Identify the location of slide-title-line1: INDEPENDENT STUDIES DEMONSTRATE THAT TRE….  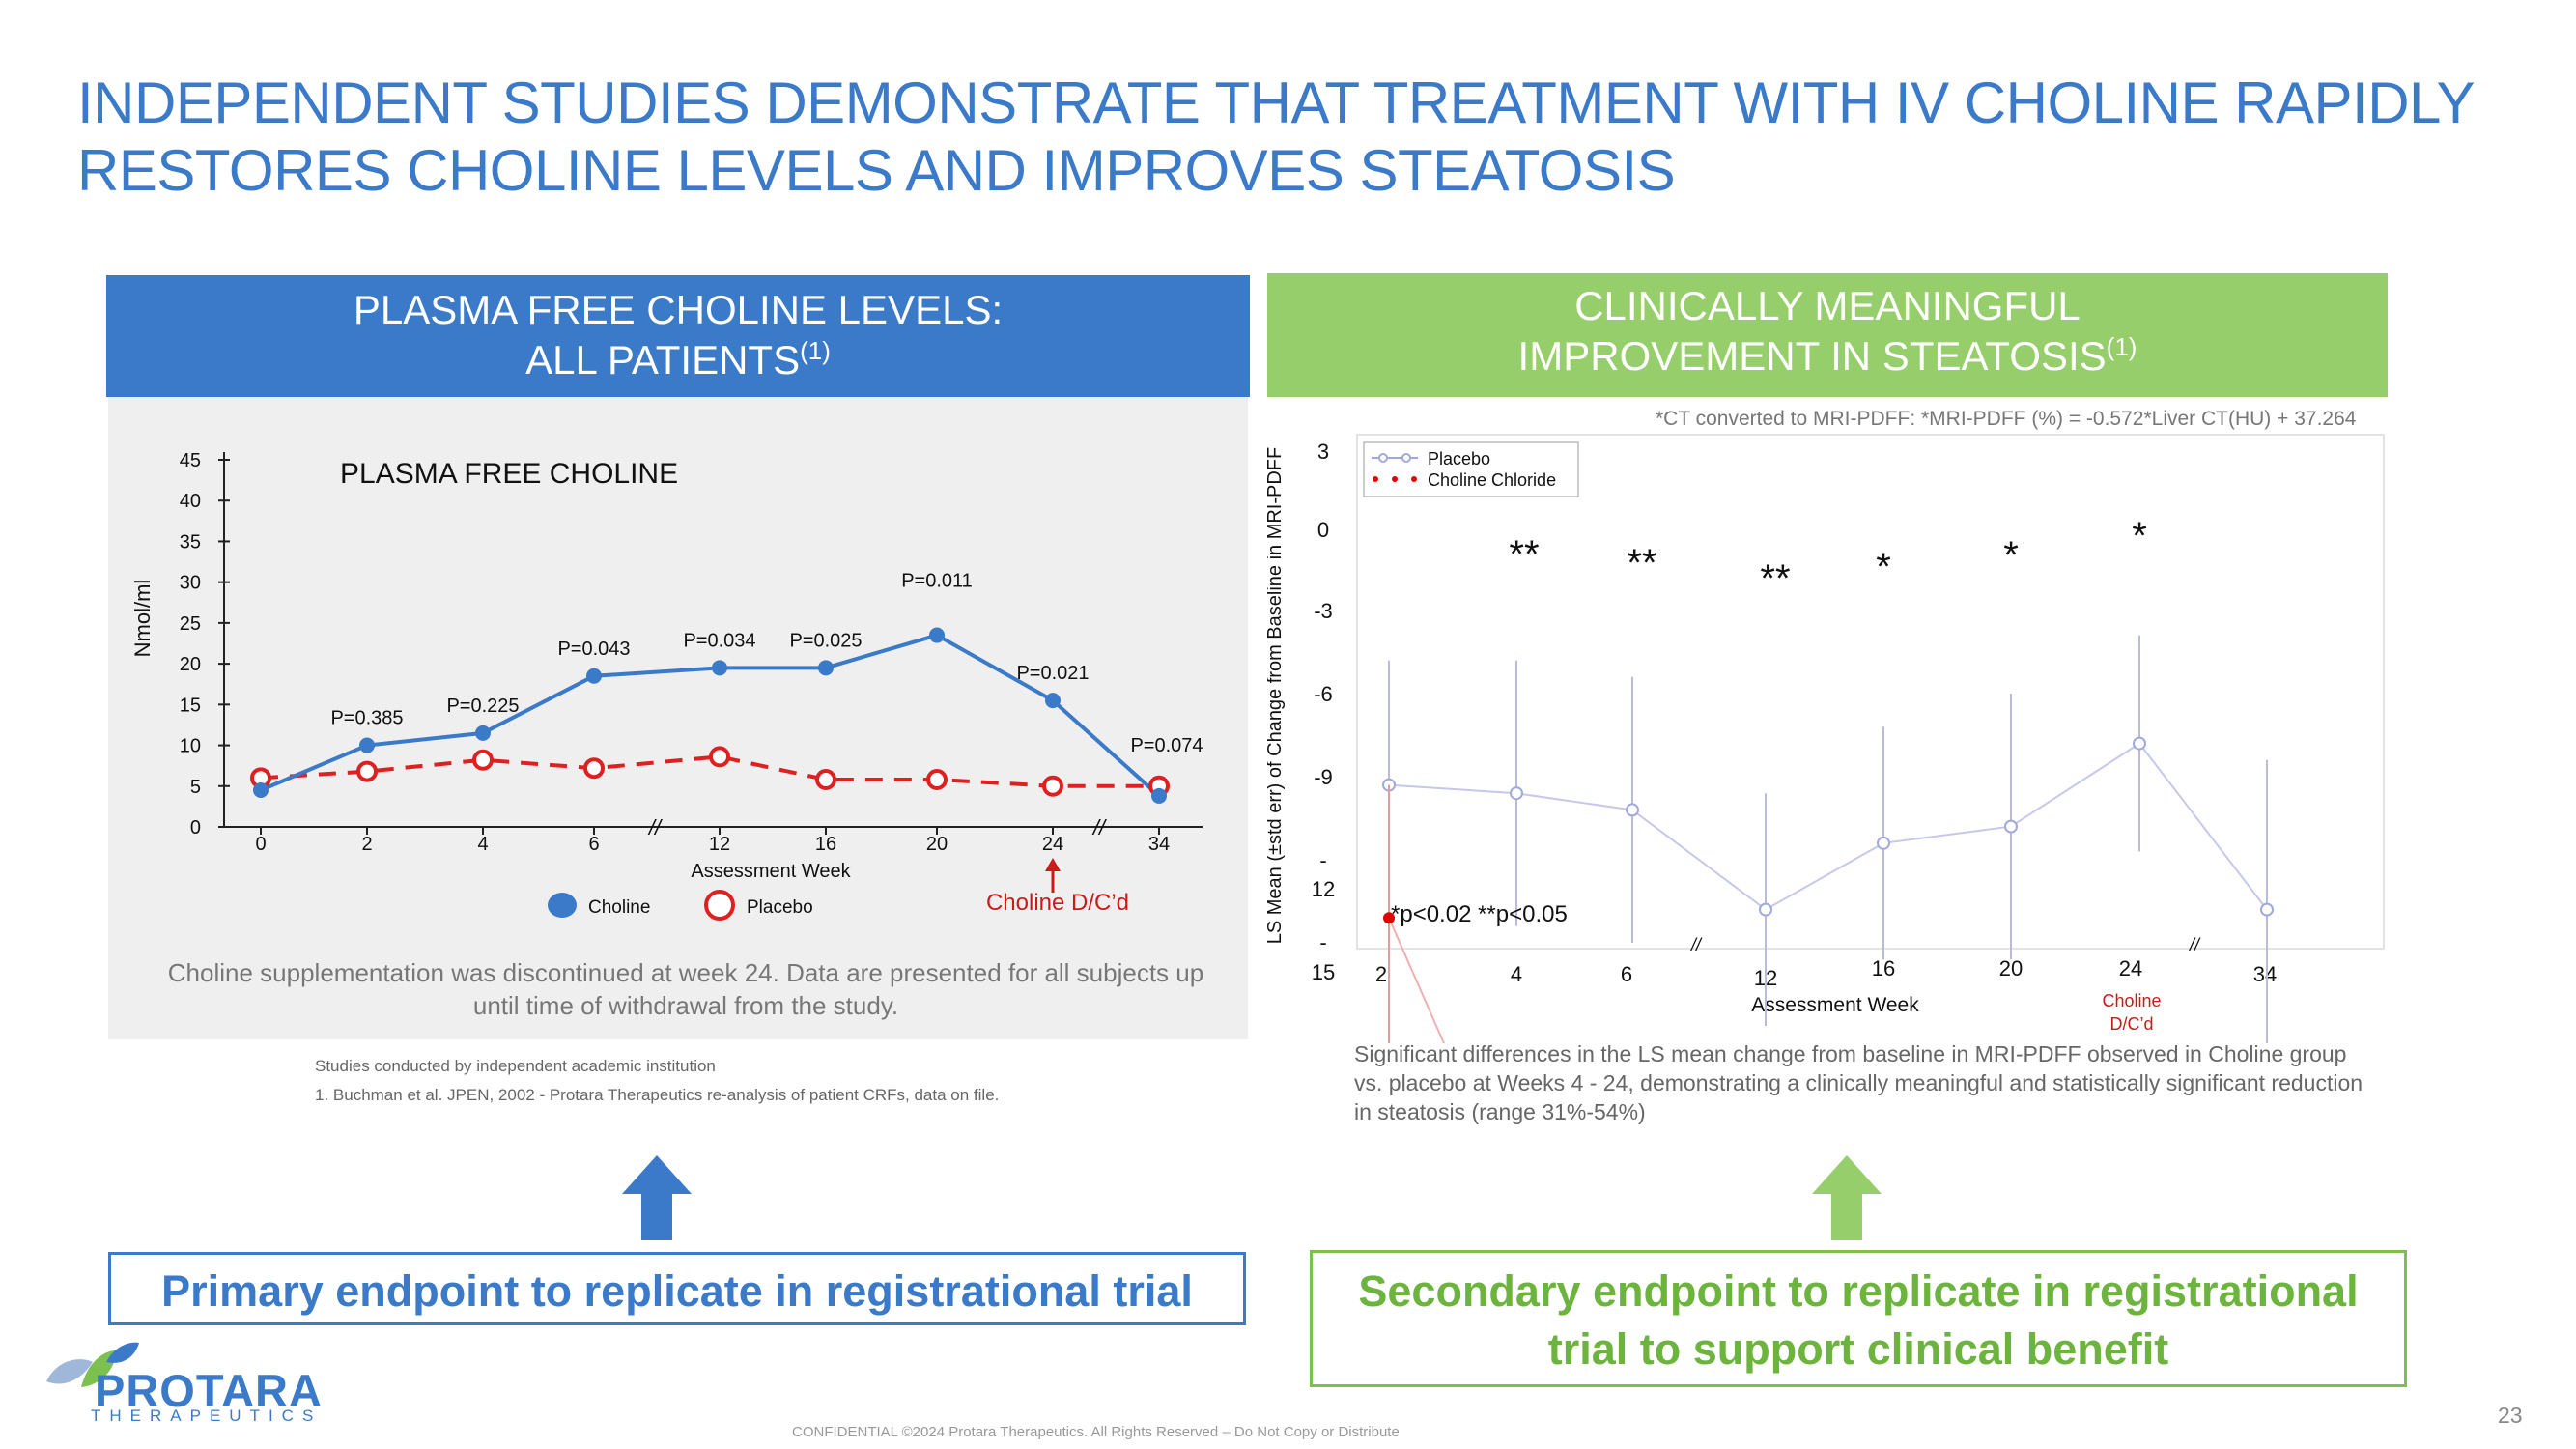
(1276, 103).